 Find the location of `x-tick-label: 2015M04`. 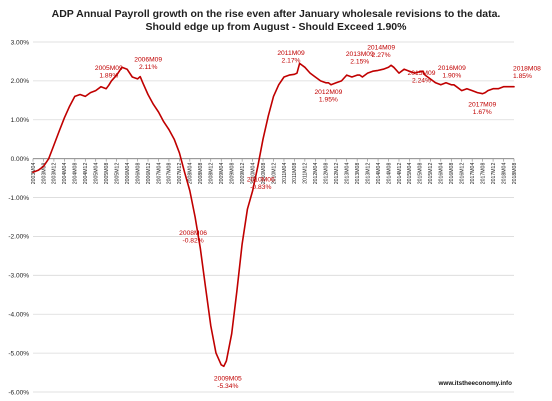

x-tick-label: 2015M04 is located at coordinates (410, 174).